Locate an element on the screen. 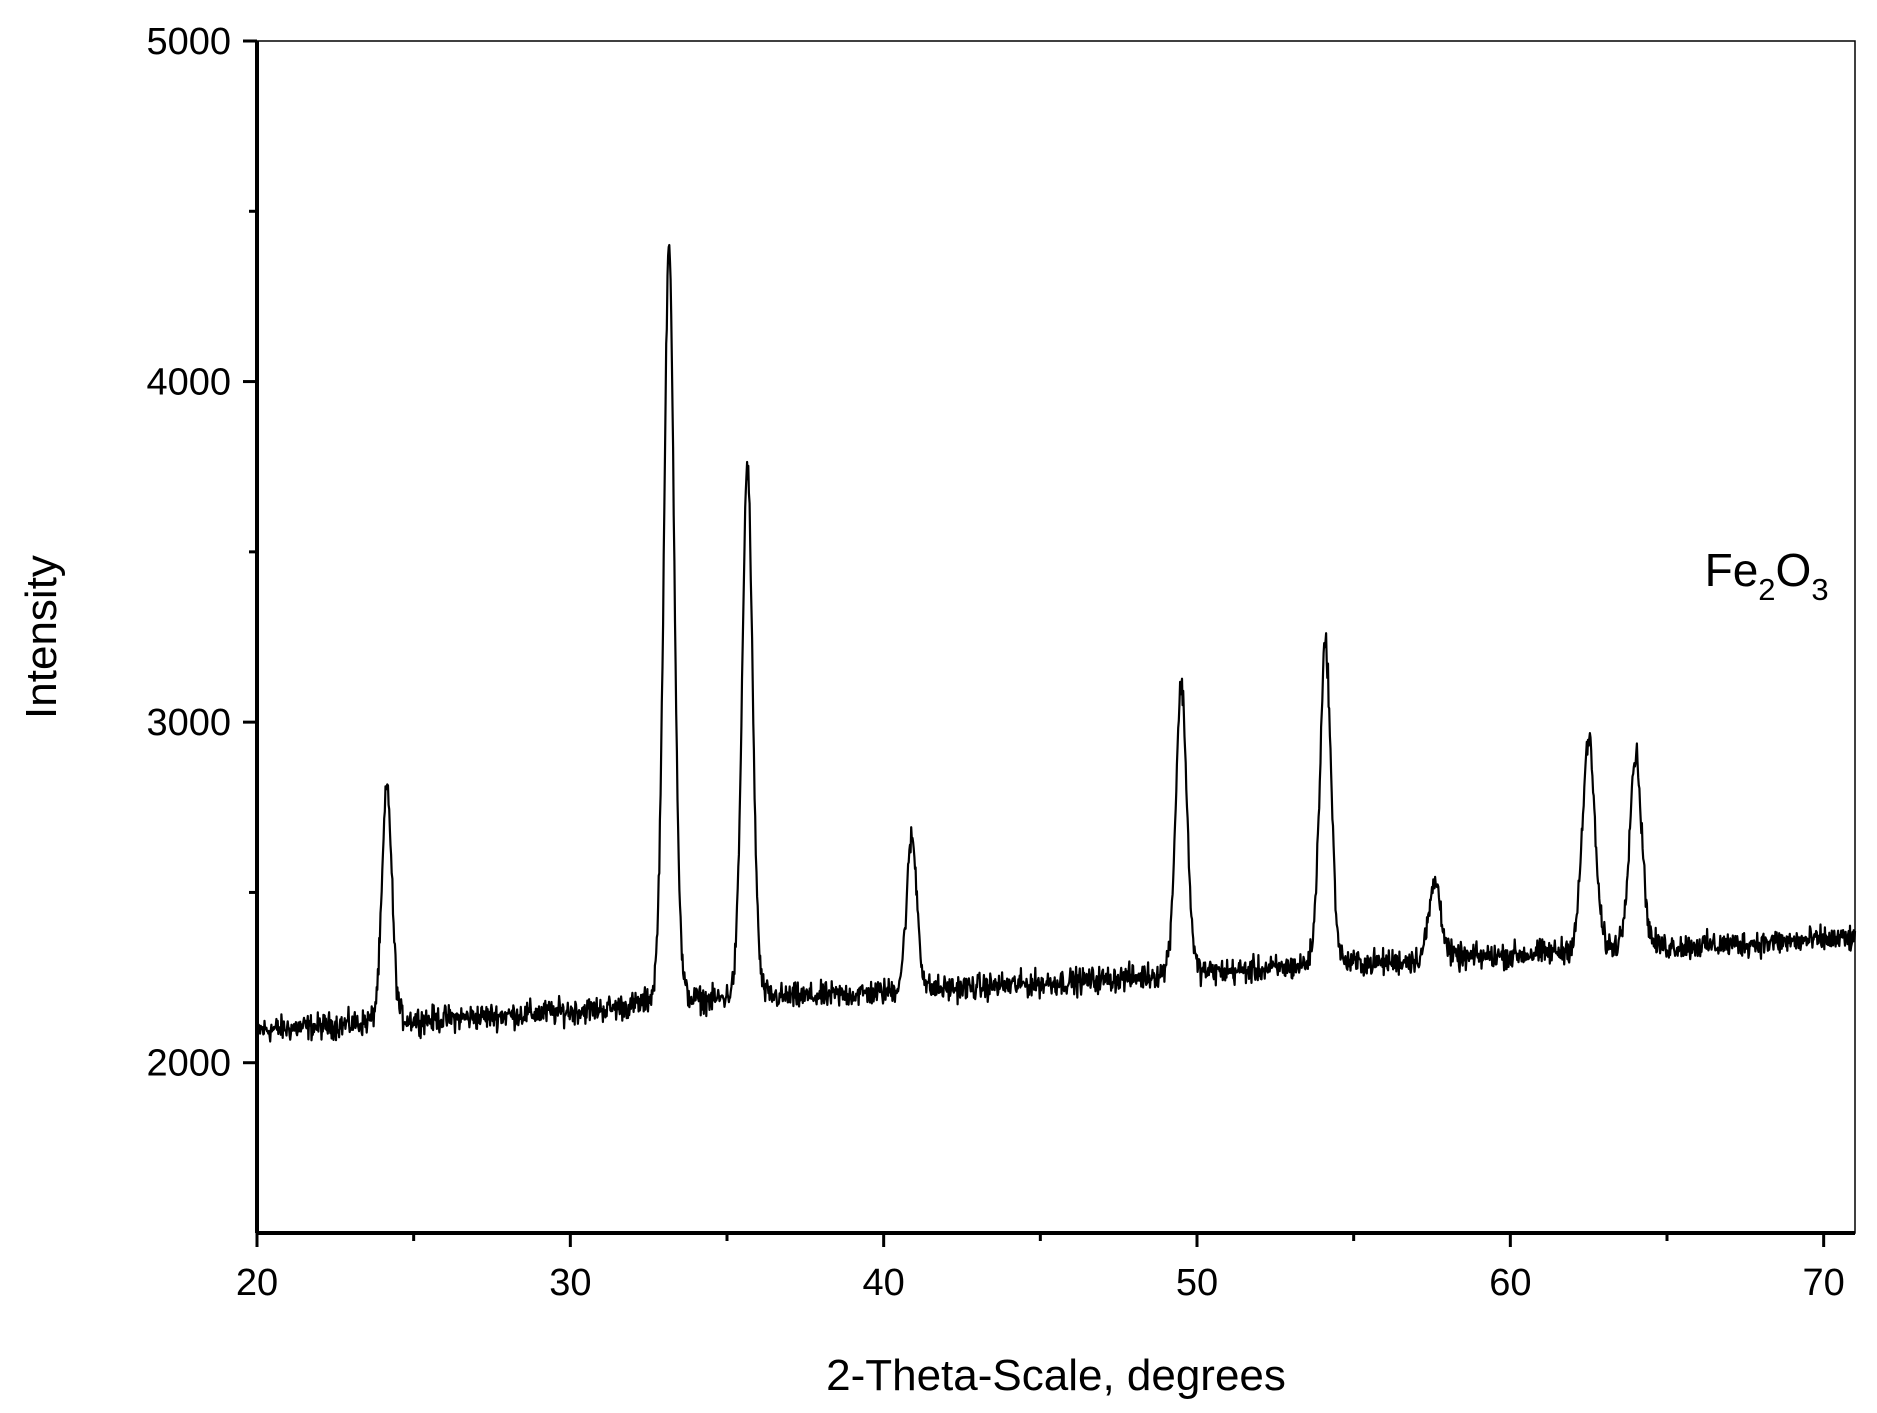 This screenshot has height=1413, width=1877. x-tick-label: 30 is located at coordinates (570, 1283).